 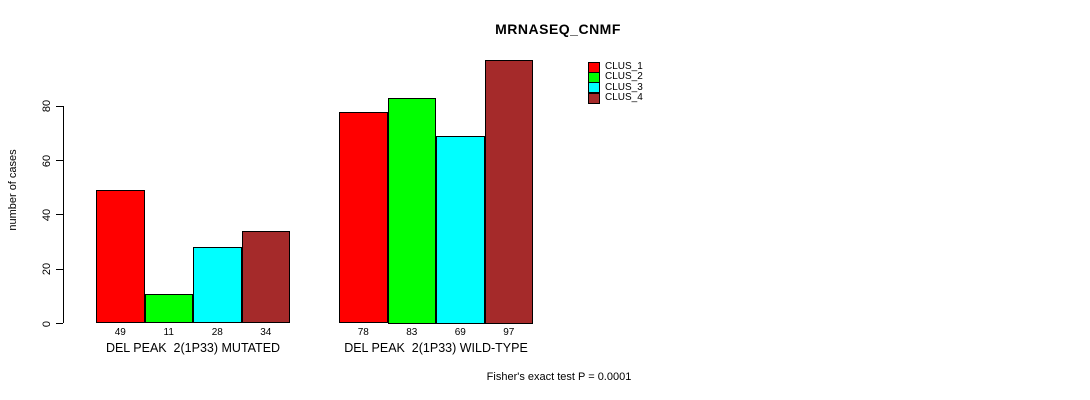 What do you see at coordinates (460, 230) in the screenshot?
I see `bar-clus_3-group2` at bounding box center [460, 230].